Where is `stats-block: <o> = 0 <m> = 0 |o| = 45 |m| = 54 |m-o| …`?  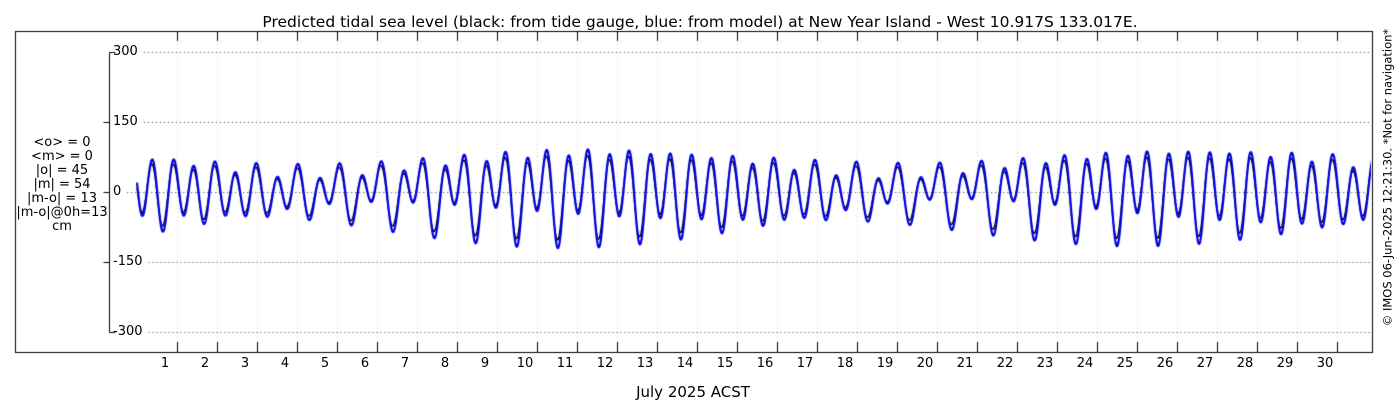
stats-block: <o> = 0 <m> = 0 |o| = 45 |m| = 54 |m-o| … is located at coordinates (62, 185).